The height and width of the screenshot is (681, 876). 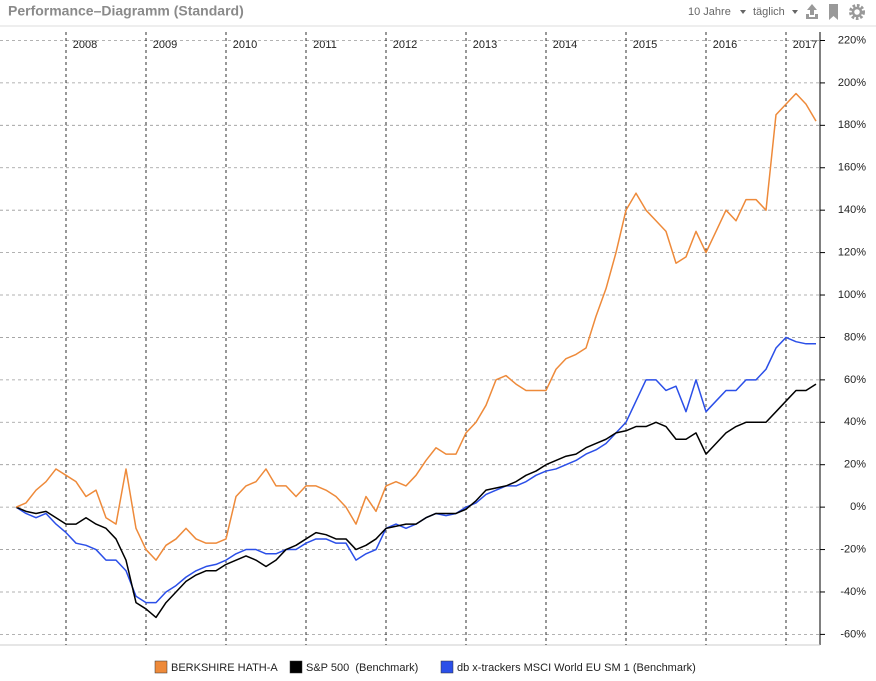 I want to click on x-tick-label: 2013, so click(x=485, y=45).